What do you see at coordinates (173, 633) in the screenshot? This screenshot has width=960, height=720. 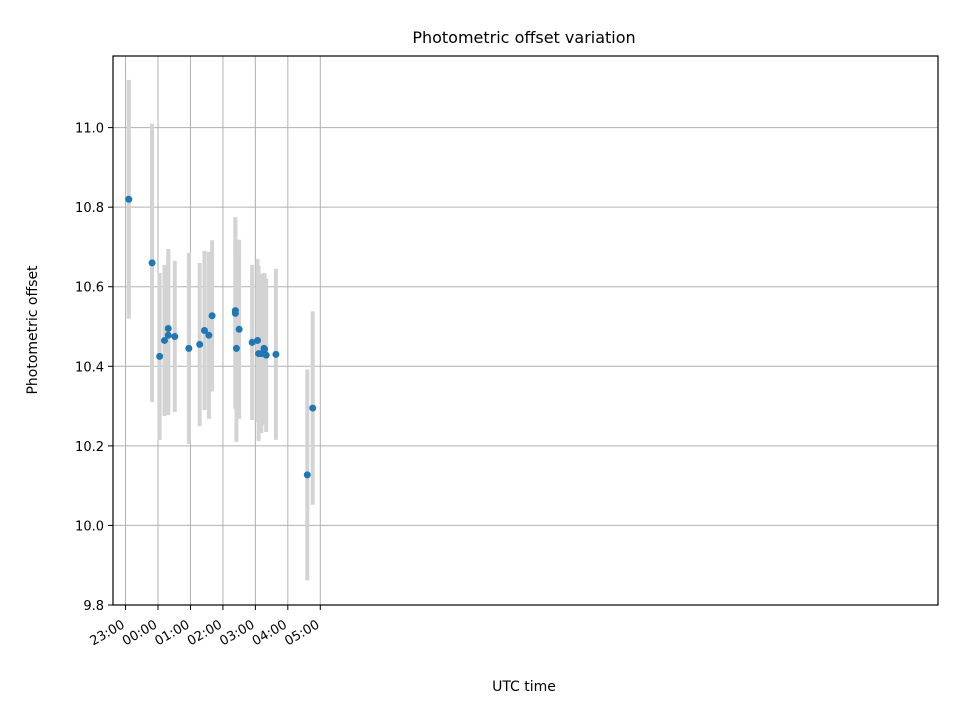 I see `x-tick-label: 01:00` at bounding box center [173, 633].